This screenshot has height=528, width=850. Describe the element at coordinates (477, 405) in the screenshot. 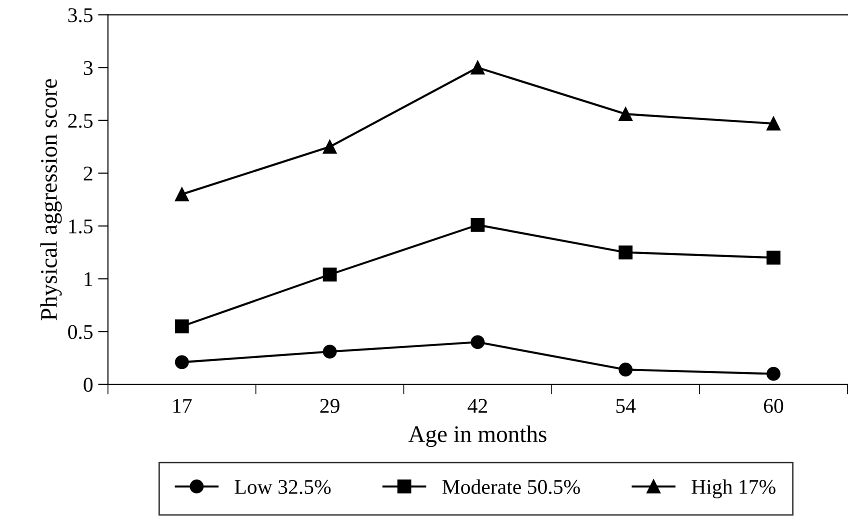

I see `x-tick-label: 42` at that location.